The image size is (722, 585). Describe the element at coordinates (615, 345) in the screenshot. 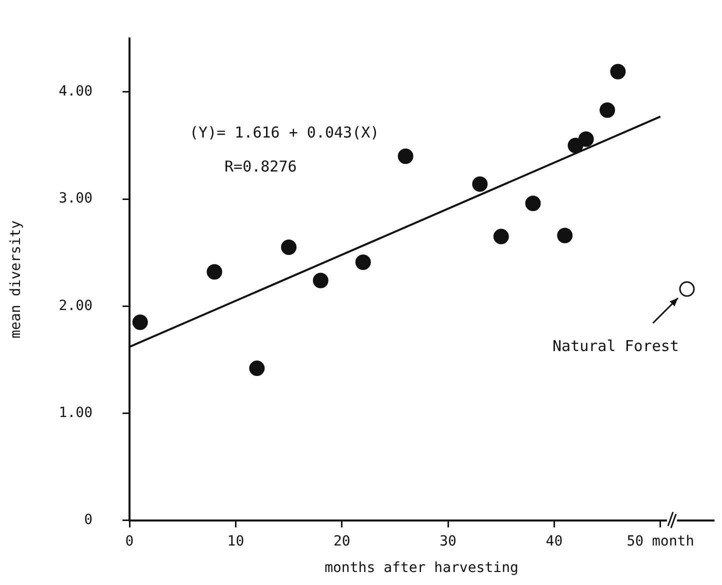

I see `annotation: Natural Forest` at that location.